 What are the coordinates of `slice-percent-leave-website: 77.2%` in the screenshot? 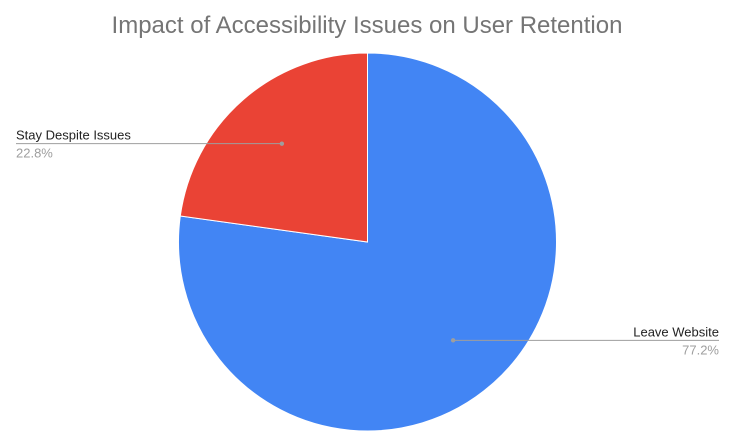 It's located at (700, 349).